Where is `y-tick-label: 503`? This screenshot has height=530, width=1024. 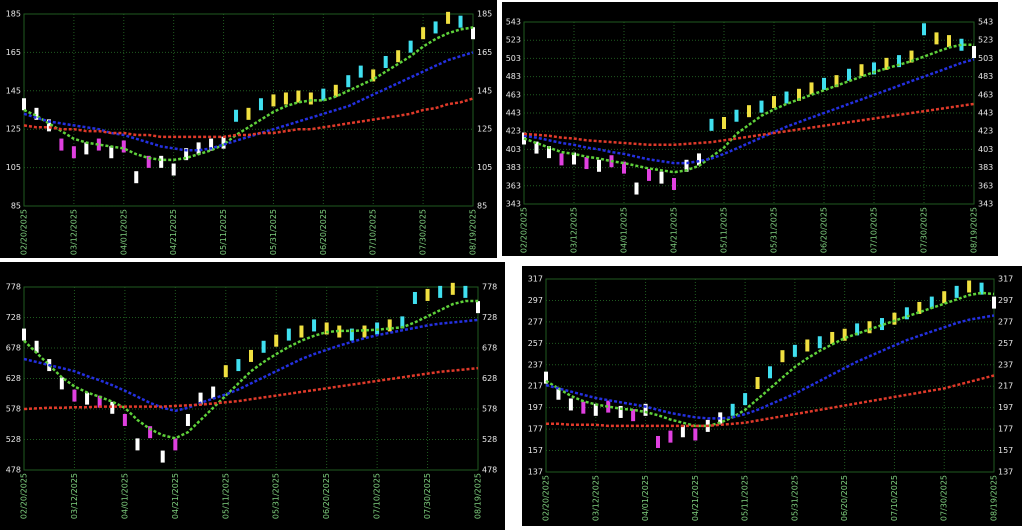 y-tick-label: 503 is located at coordinates (513, 58).